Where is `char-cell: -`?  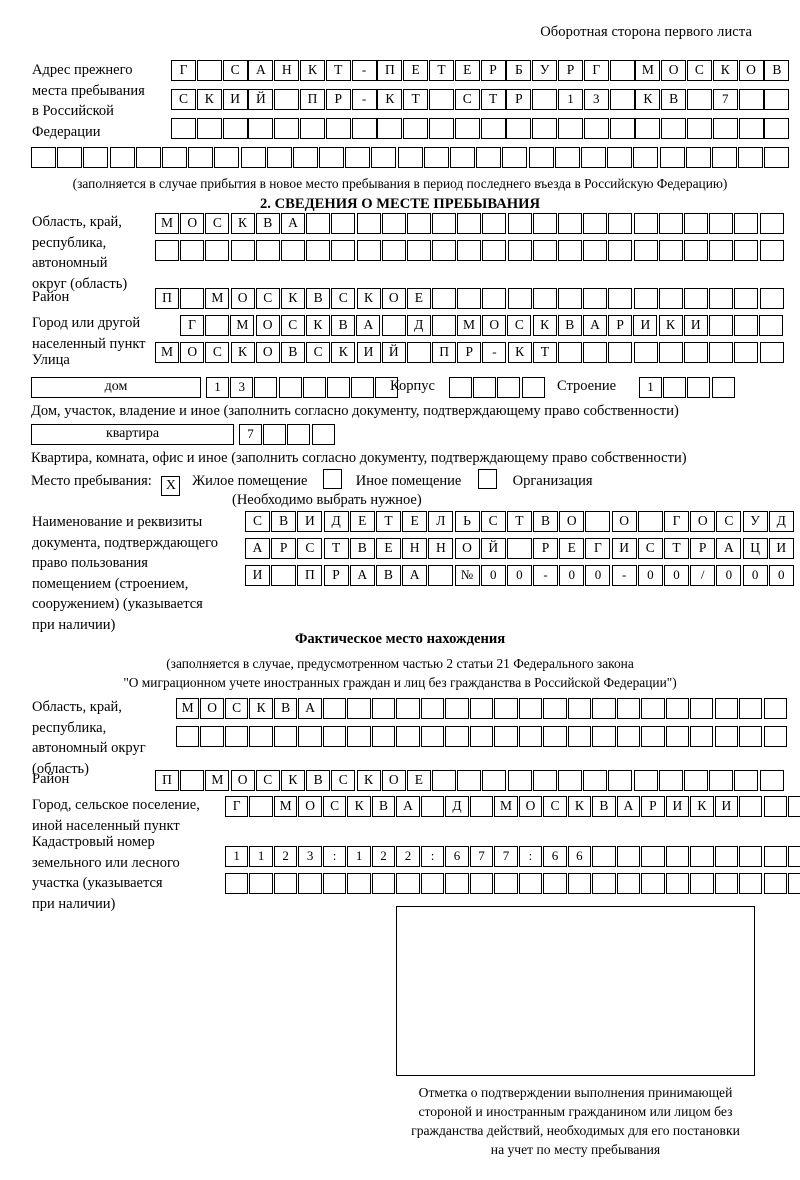 char-cell: - is located at coordinates (364, 99).